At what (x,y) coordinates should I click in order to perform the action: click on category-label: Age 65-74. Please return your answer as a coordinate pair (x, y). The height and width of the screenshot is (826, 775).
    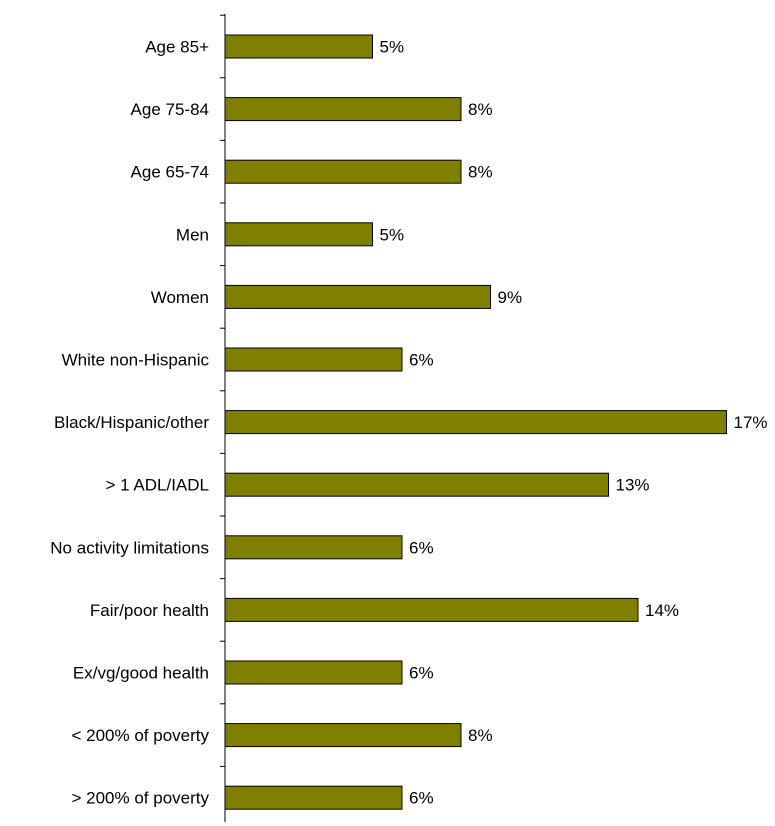
    Looking at the image, I should click on (170, 172).